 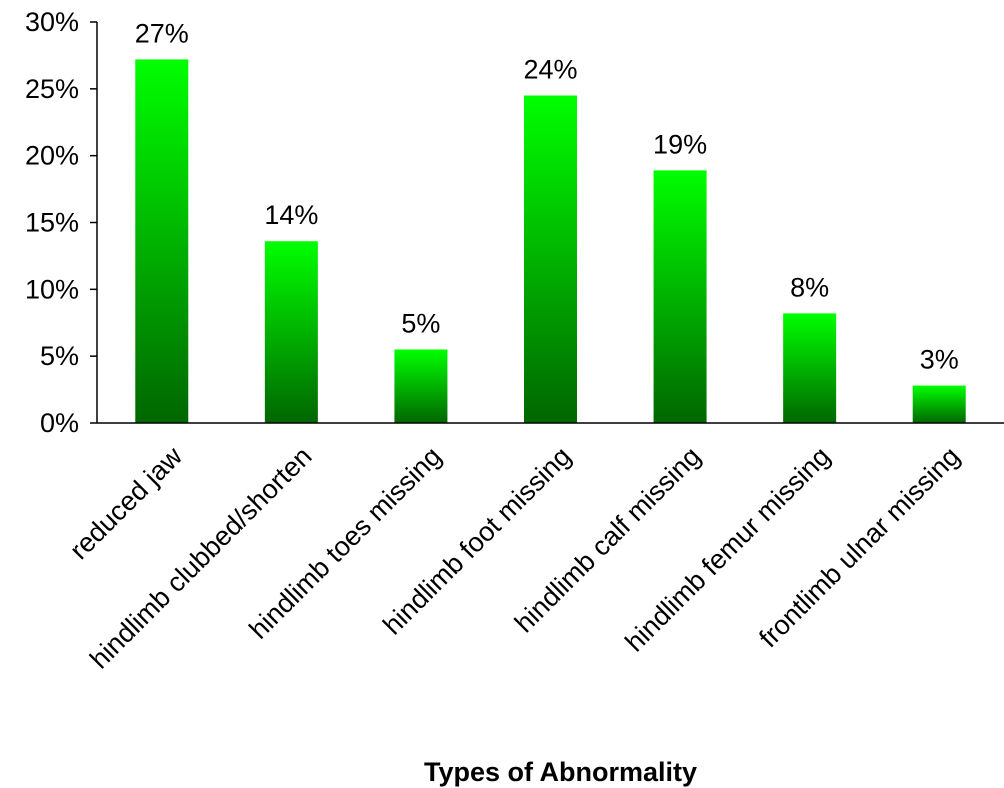 I want to click on bar-data-label: 3%, so click(x=939, y=360).